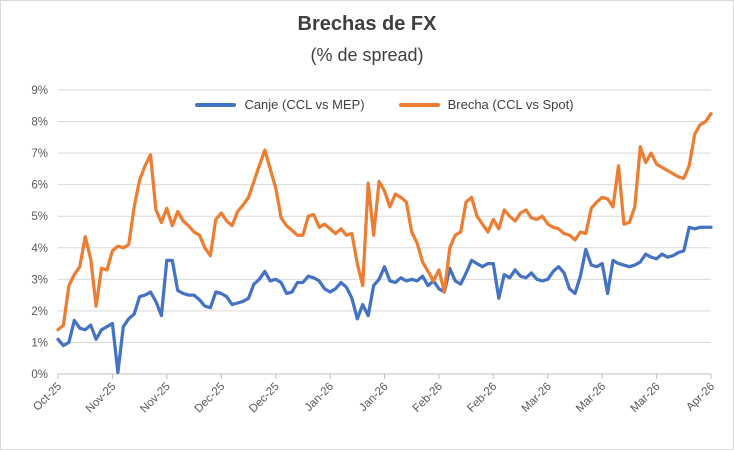  I want to click on chart-subtitle: (% de spread), so click(367, 55).